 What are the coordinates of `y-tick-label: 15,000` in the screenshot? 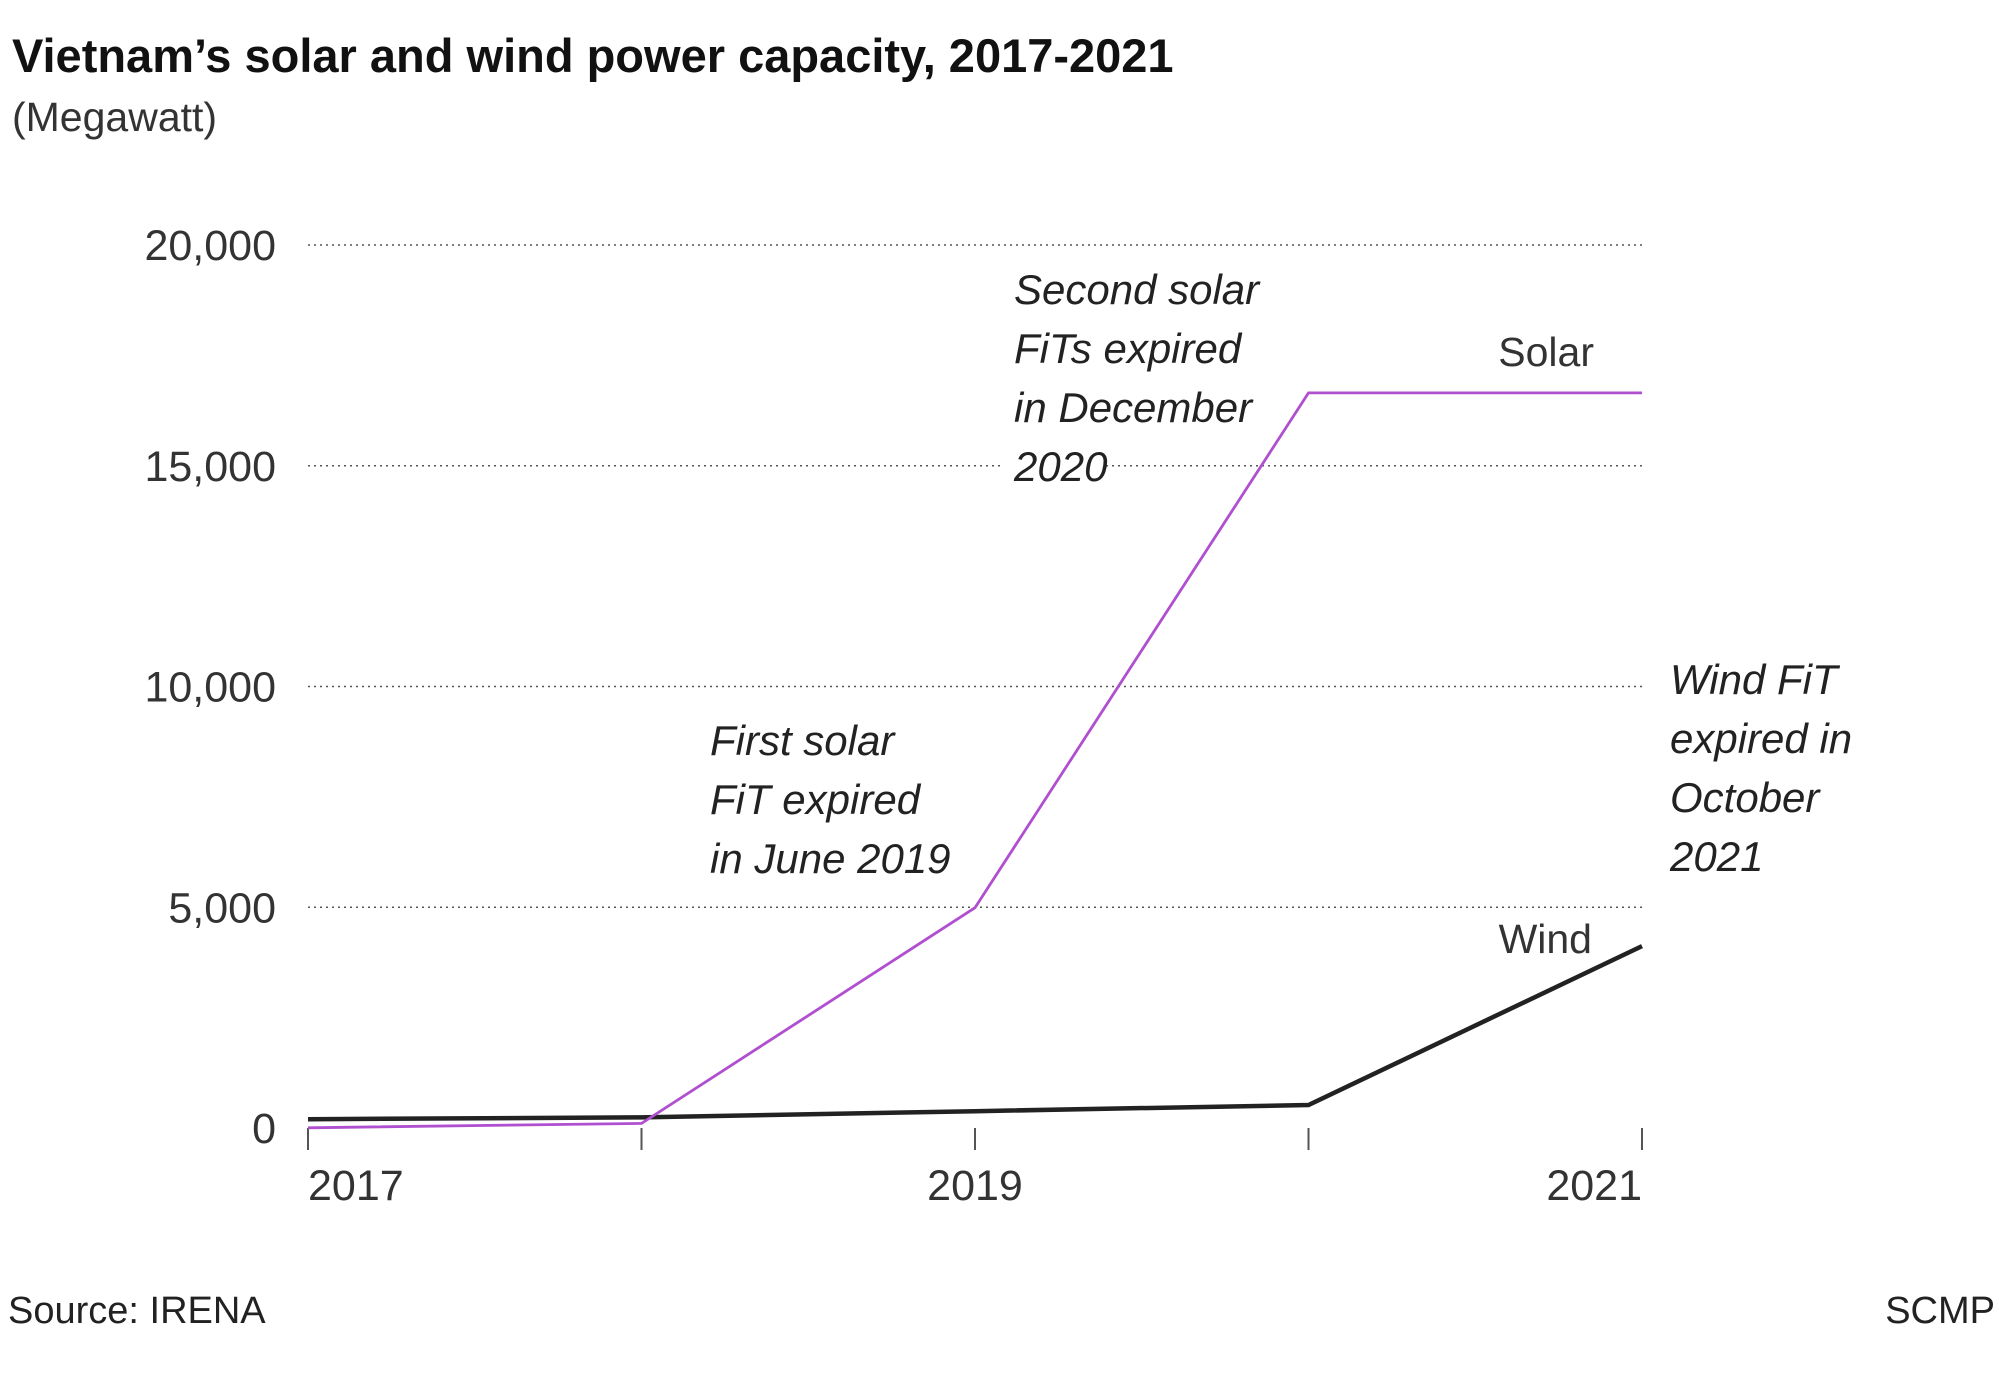 It's located at (210, 467).